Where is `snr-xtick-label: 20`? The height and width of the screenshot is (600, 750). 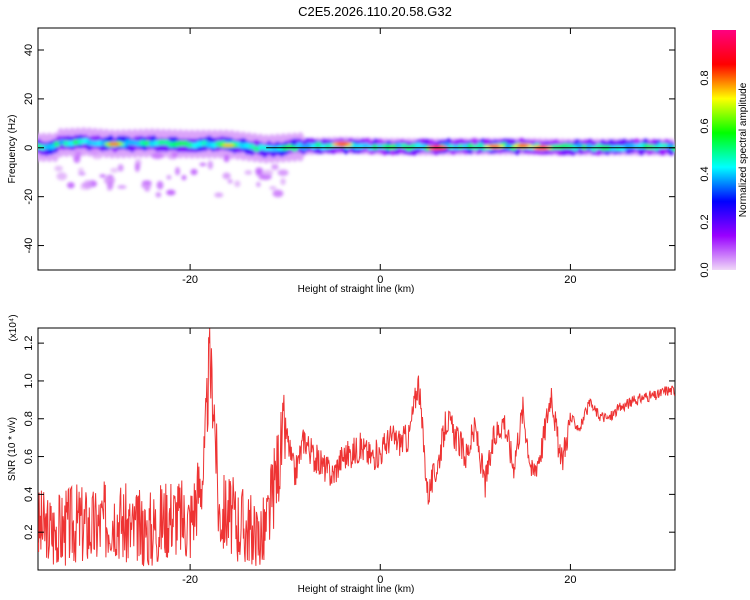 snr-xtick-label: 20 is located at coordinates (570, 580).